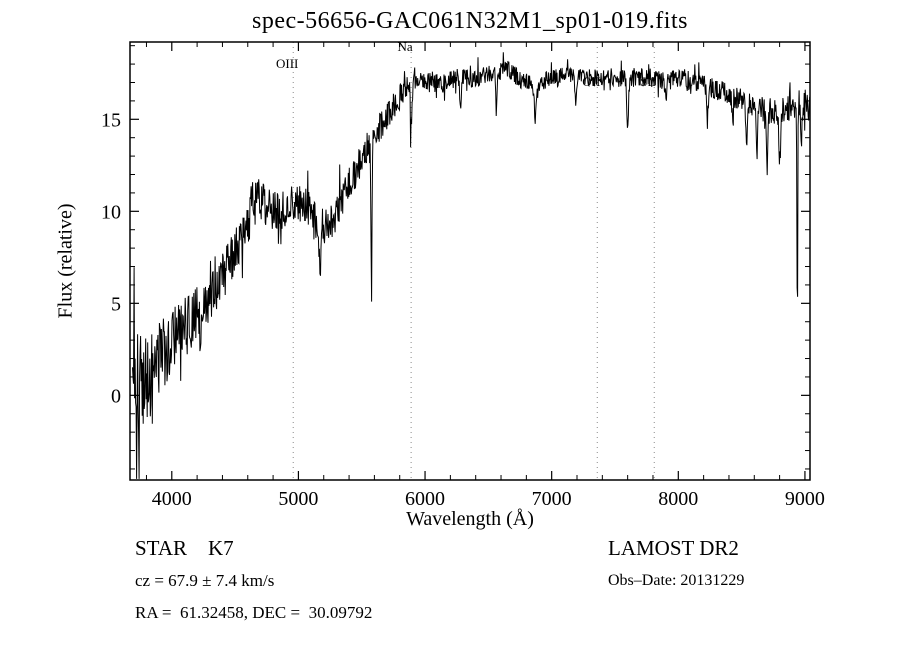 This screenshot has width=900, height=650. What do you see at coordinates (111, 212) in the screenshot?
I see `y-tick-label: 10` at bounding box center [111, 212].